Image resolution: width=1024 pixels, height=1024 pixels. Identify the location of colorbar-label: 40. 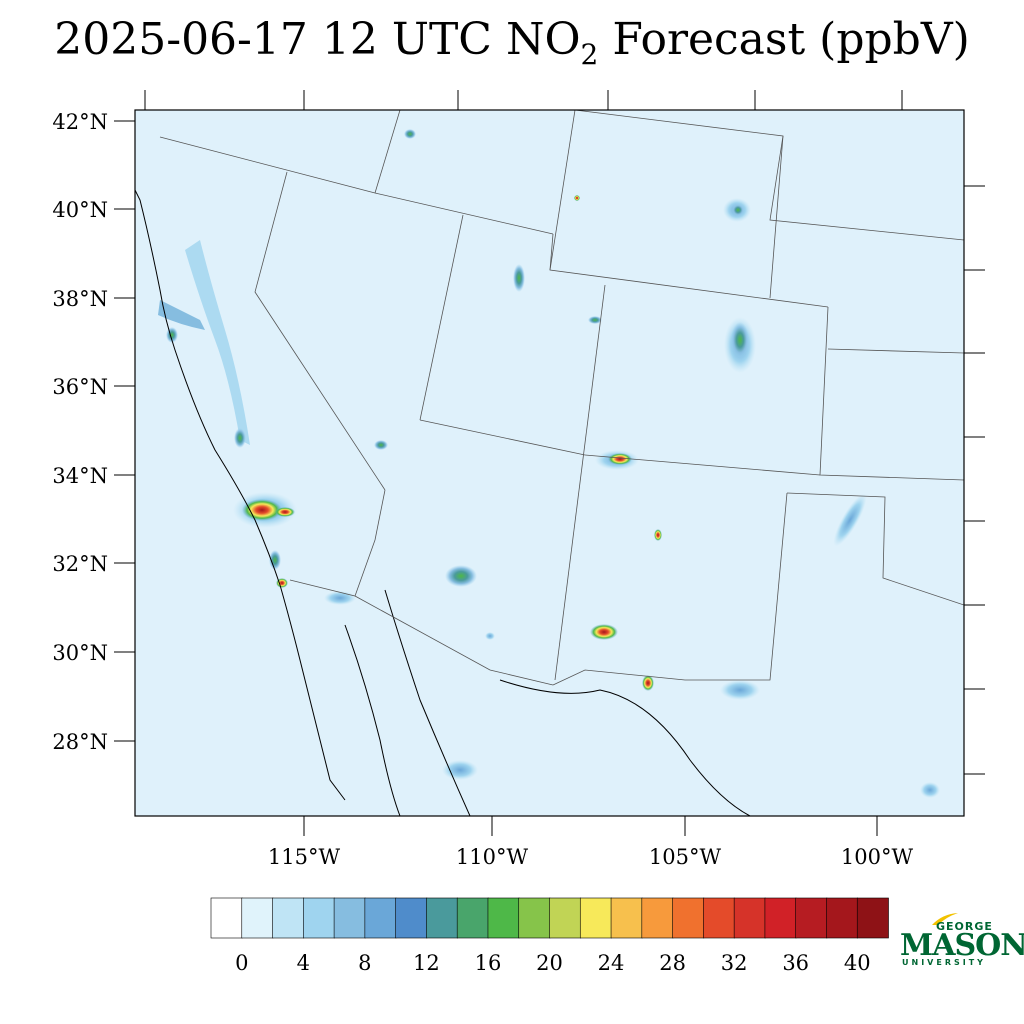
(857, 963).